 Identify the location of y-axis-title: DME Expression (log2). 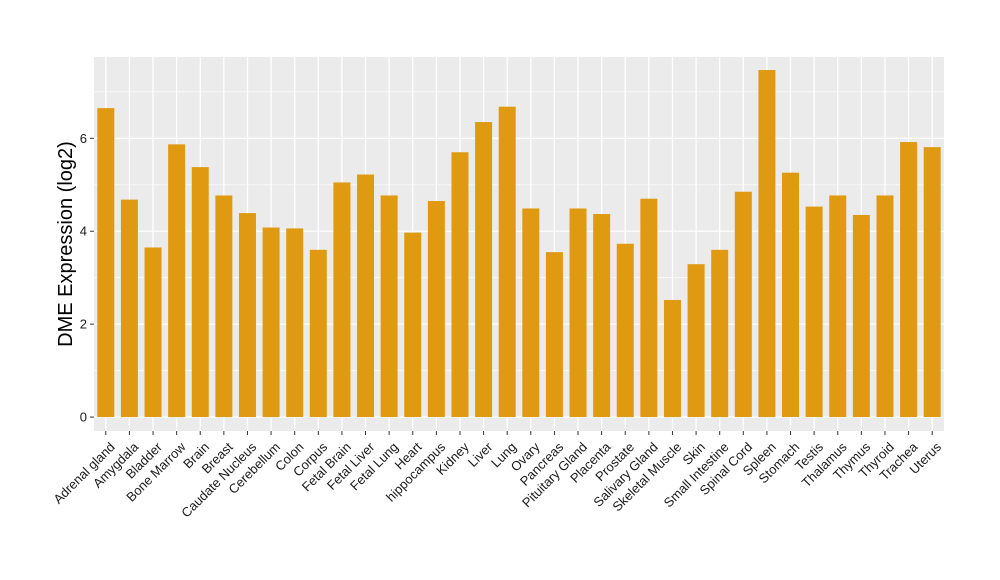
(66, 244).